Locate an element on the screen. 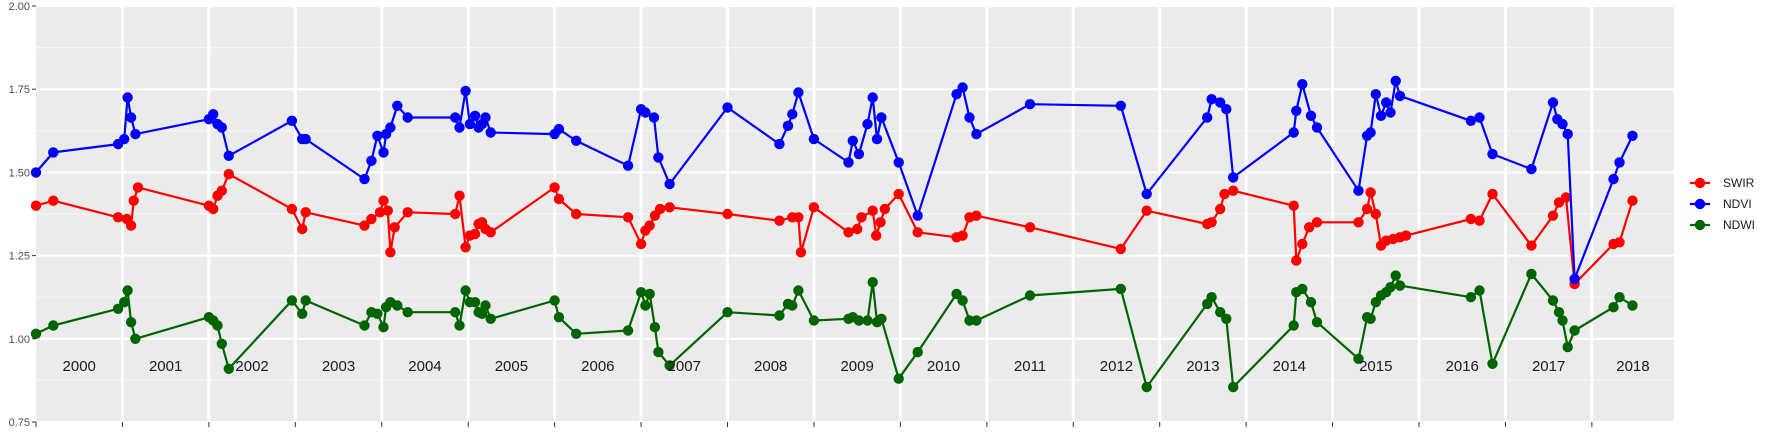 The height and width of the screenshot is (442, 1773). year-label: 2006 is located at coordinates (597, 366).